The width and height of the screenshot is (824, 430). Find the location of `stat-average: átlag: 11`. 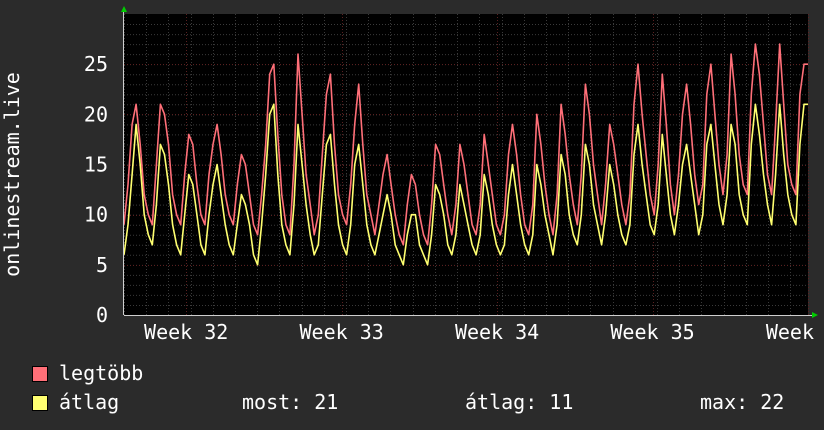

stat-average: átlag: 11 is located at coordinates (519, 402).